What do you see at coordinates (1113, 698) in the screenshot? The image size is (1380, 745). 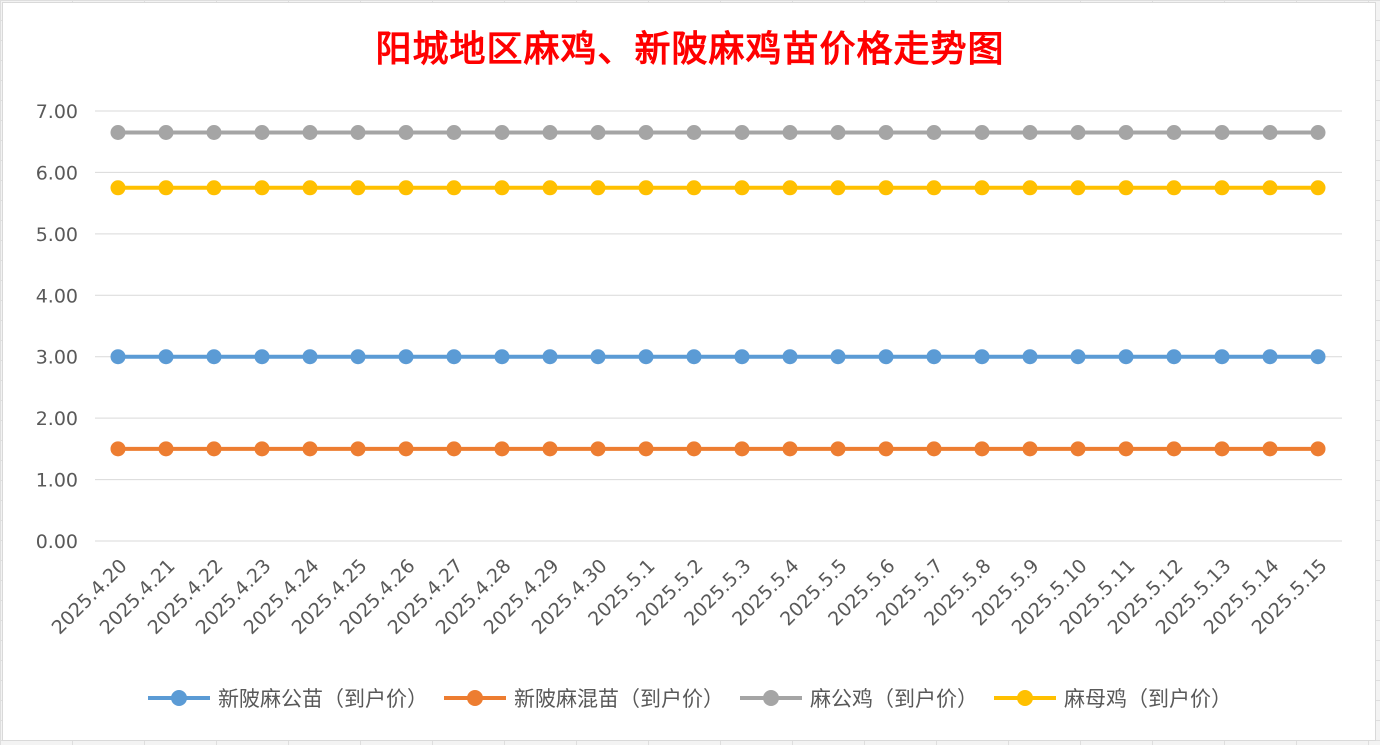 I see `legend-entry: 麻母鸡（到户价）` at bounding box center [1113, 698].